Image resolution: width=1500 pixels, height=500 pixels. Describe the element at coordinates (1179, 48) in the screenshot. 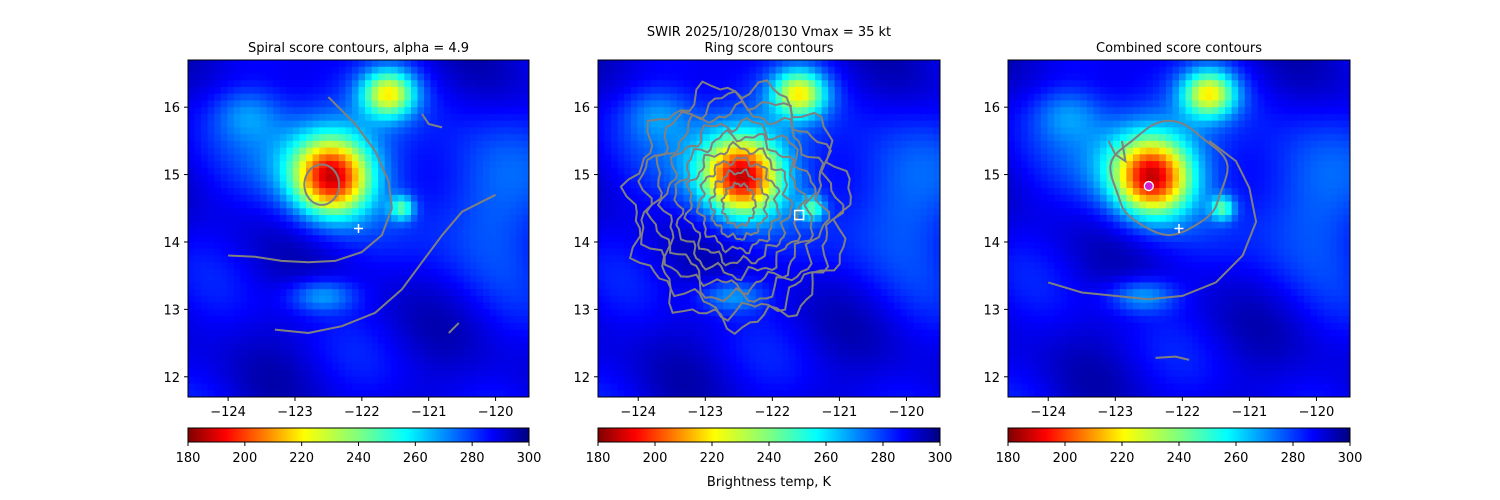

I see `panel-title: Combined score contours` at that location.